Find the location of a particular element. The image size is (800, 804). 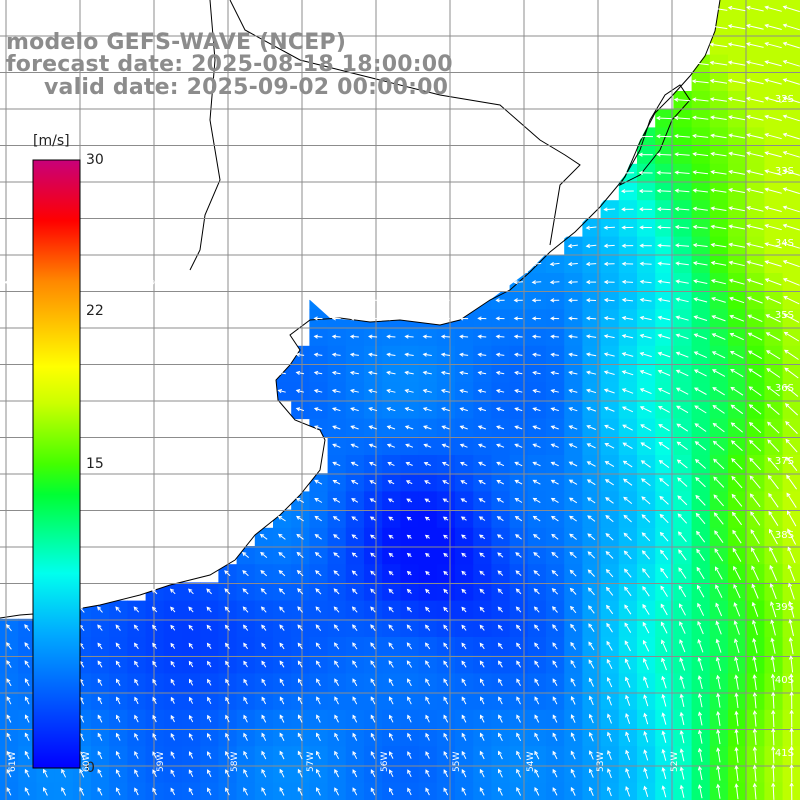

colorbar-bar is located at coordinates (56, 464).